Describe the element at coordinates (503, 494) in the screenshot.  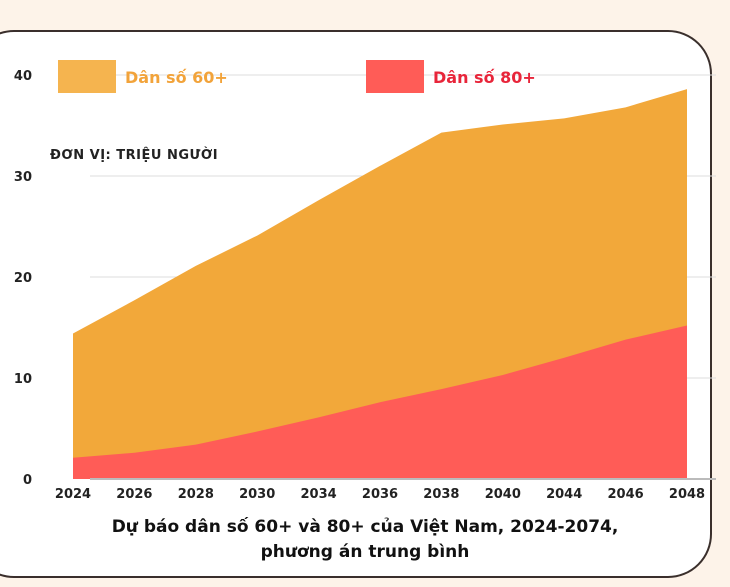
I see `x-tick-label: 2040` at that location.